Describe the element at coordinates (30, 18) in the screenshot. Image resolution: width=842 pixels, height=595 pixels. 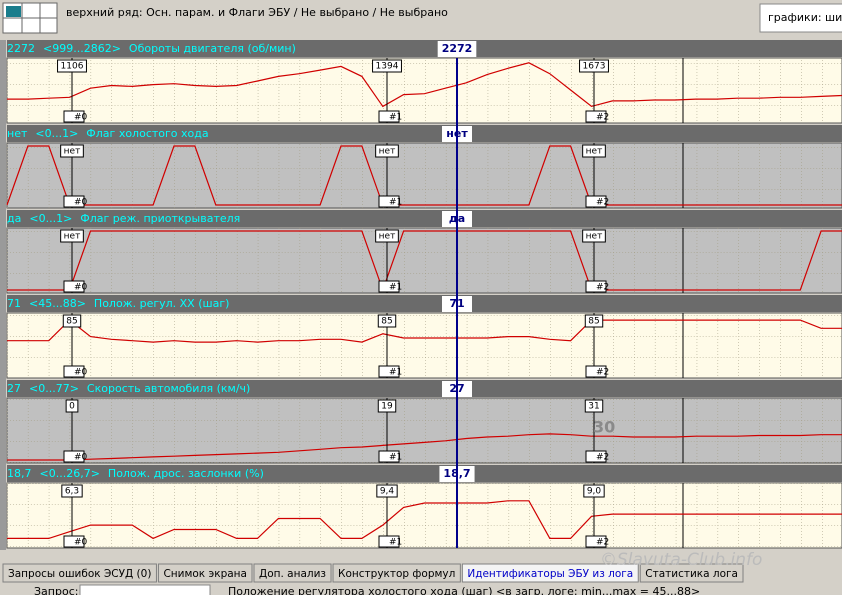
I see `layout-icon` at that location.